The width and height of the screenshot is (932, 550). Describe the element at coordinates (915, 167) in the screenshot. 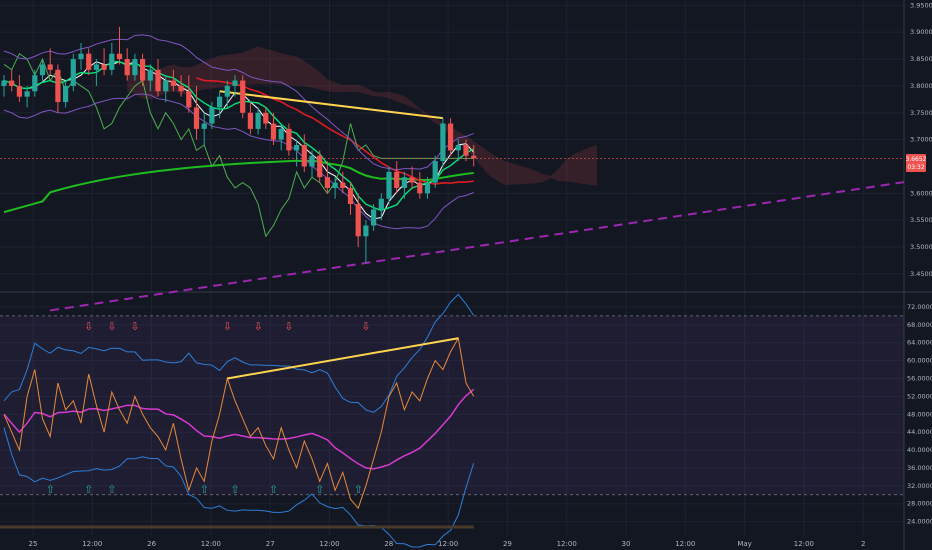

I see `last-price-countdown: 03:32` at that location.